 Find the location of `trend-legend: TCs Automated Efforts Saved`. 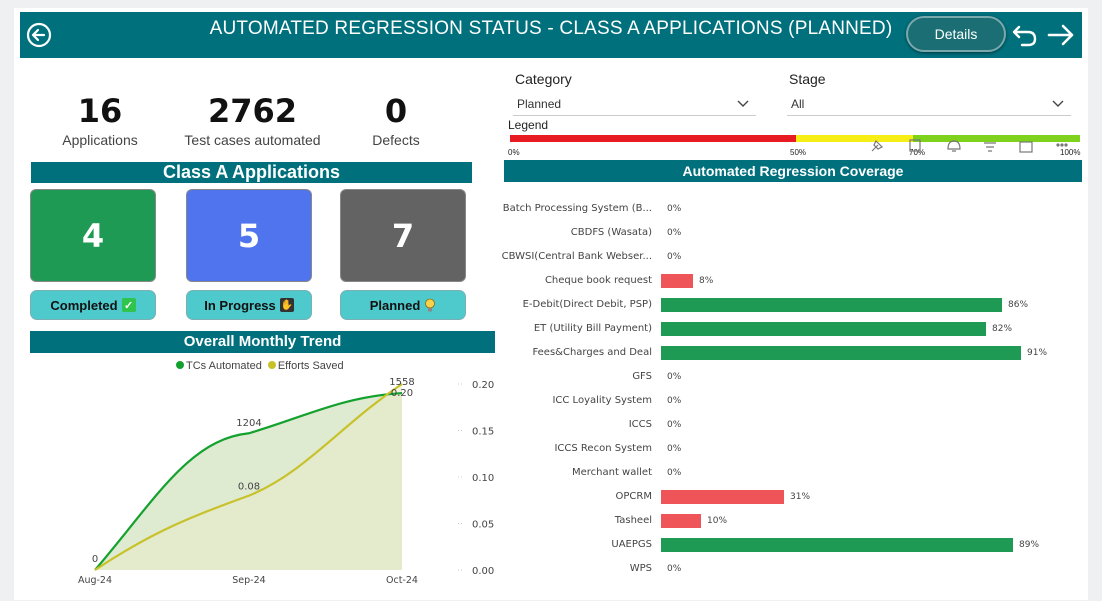

trend-legend: TCs Automated Efforts Saved is located at coordinates (260, 366).